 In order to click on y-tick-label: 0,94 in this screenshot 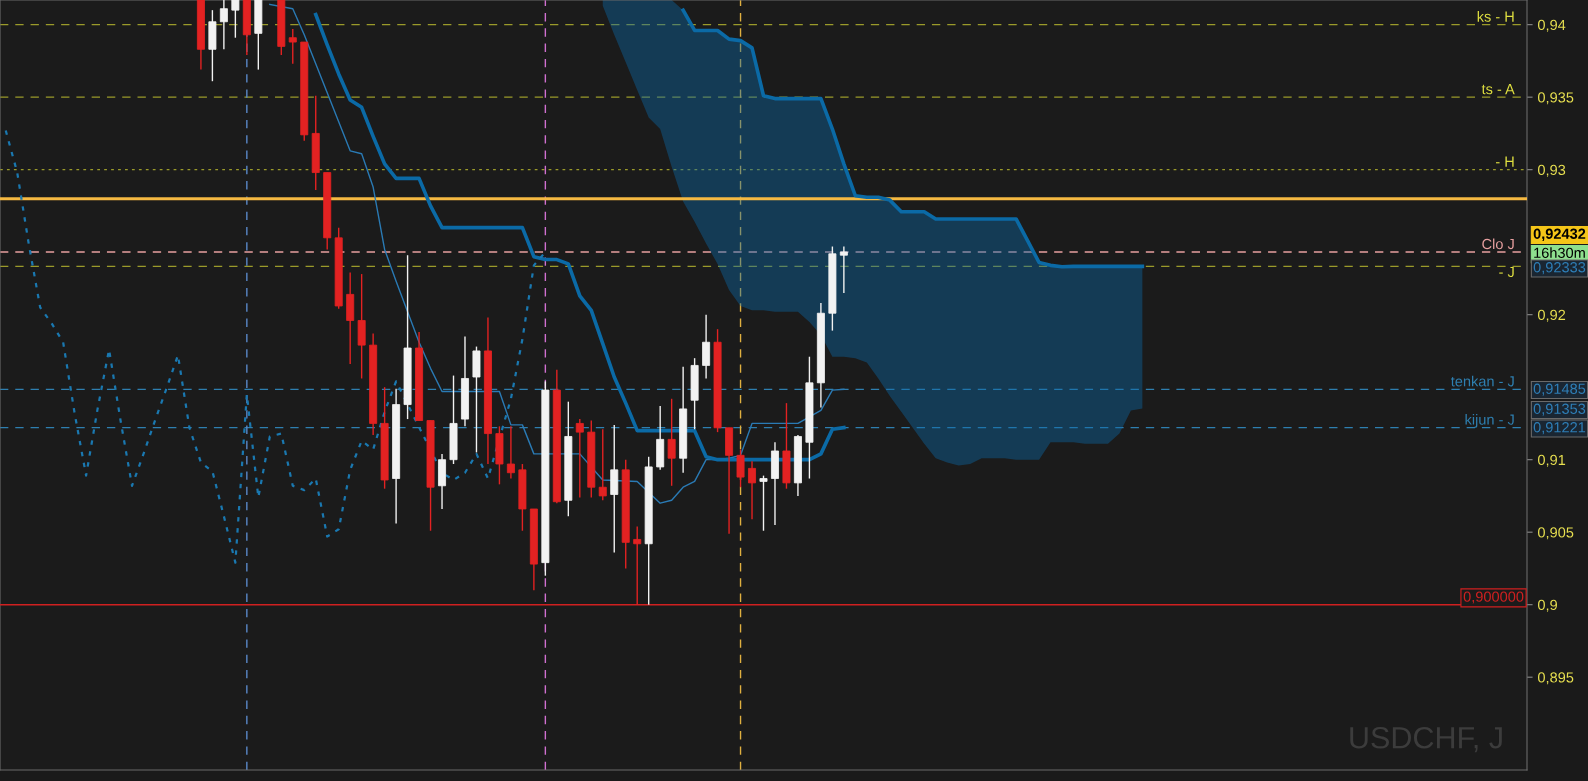, I will do `click(1551, 25)`.